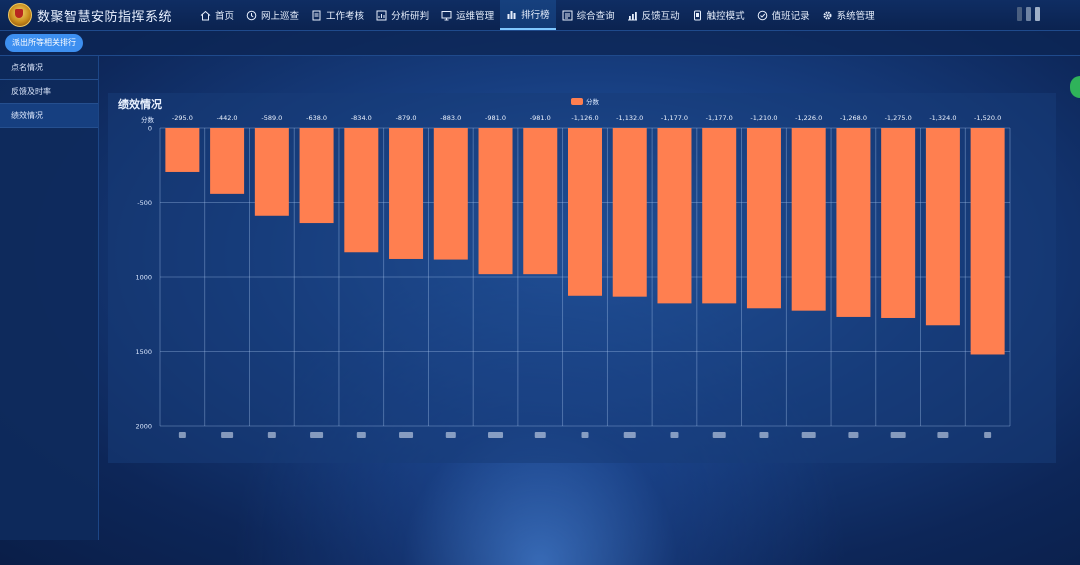 This screenshot has height=565, width=1080. I want to click on y-axis-label: 分数, so click(148, 119).